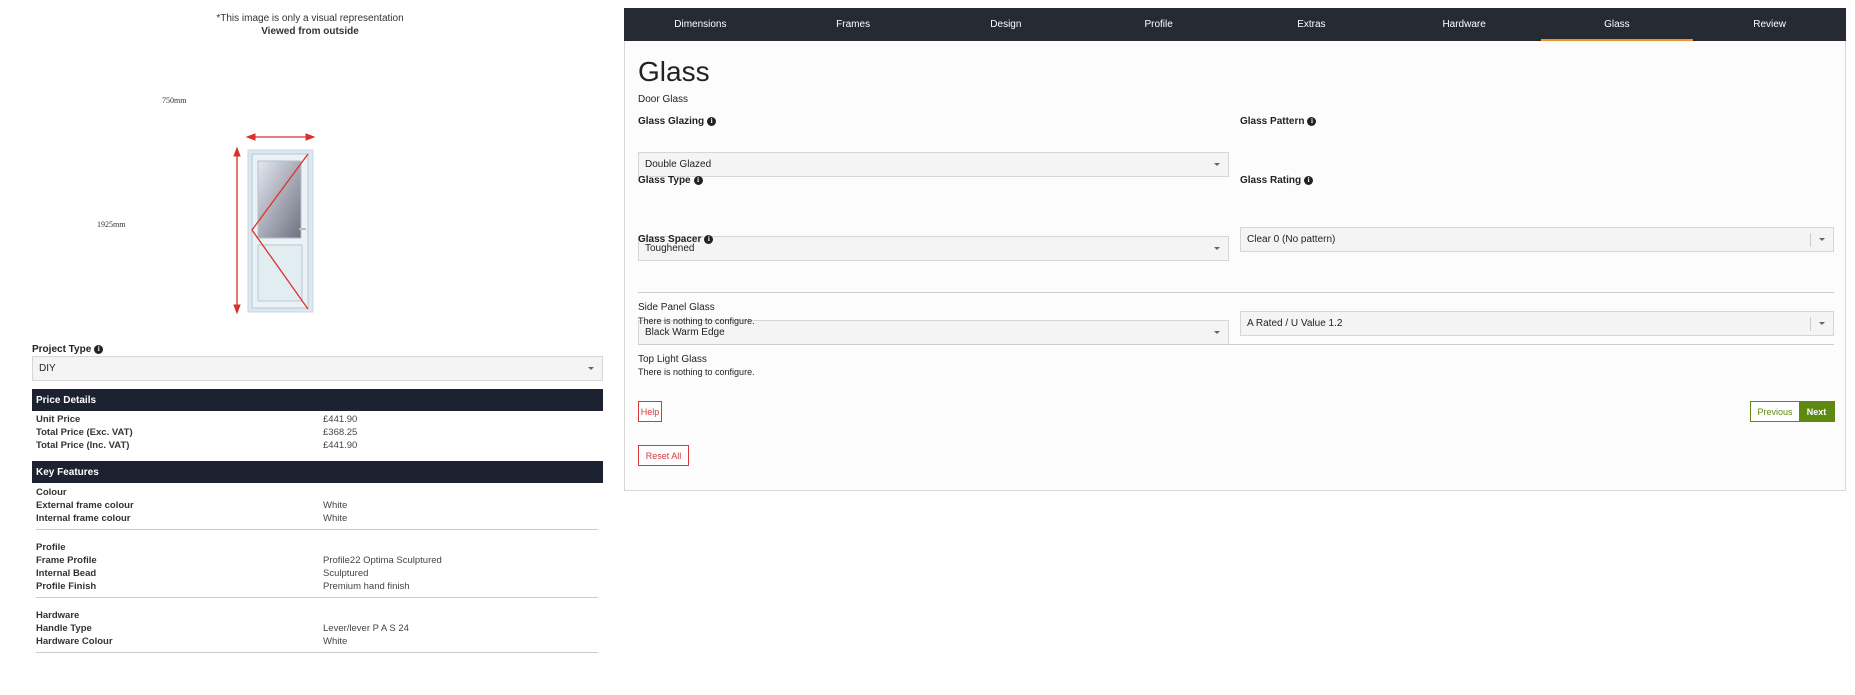 The width and height of the screenshot is (1855, 695). What do you see at coordinates (111, 224) in the screenshot?
I see `height-dimension: 1925mm` at bounding box center [111, 224].